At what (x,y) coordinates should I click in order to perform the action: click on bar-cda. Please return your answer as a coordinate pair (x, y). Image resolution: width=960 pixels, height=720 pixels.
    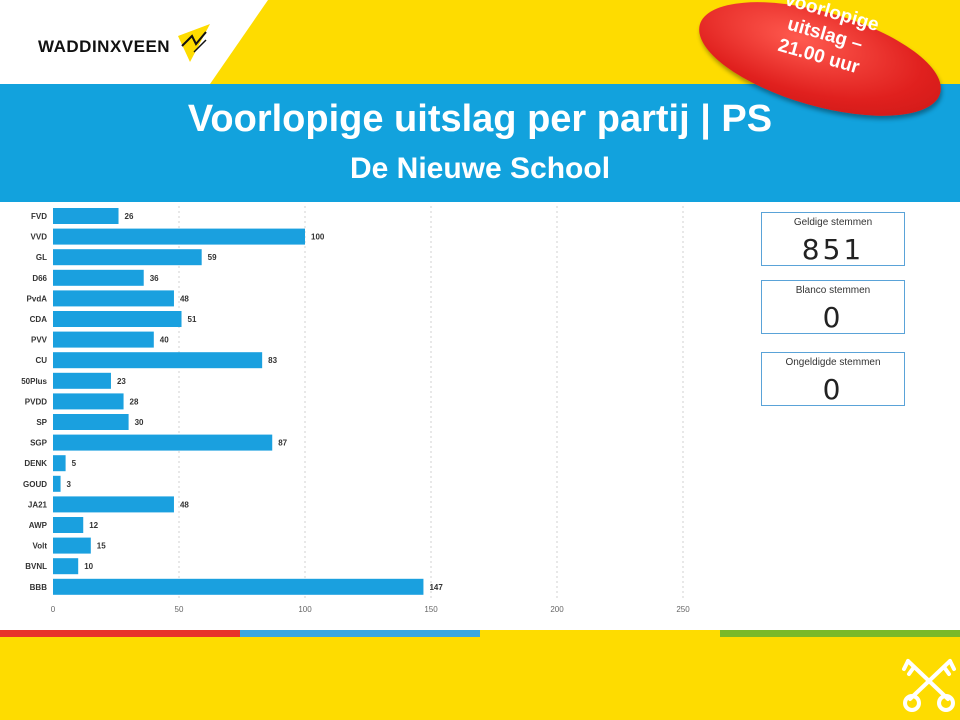
    Looking at the image, I should click on (117, 319).